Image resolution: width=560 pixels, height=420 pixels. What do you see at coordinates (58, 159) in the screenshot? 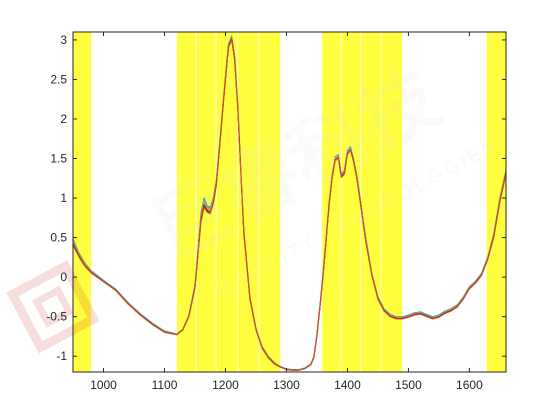
I see `y-tick-label: 1.5` at bounding box center [58, 159].